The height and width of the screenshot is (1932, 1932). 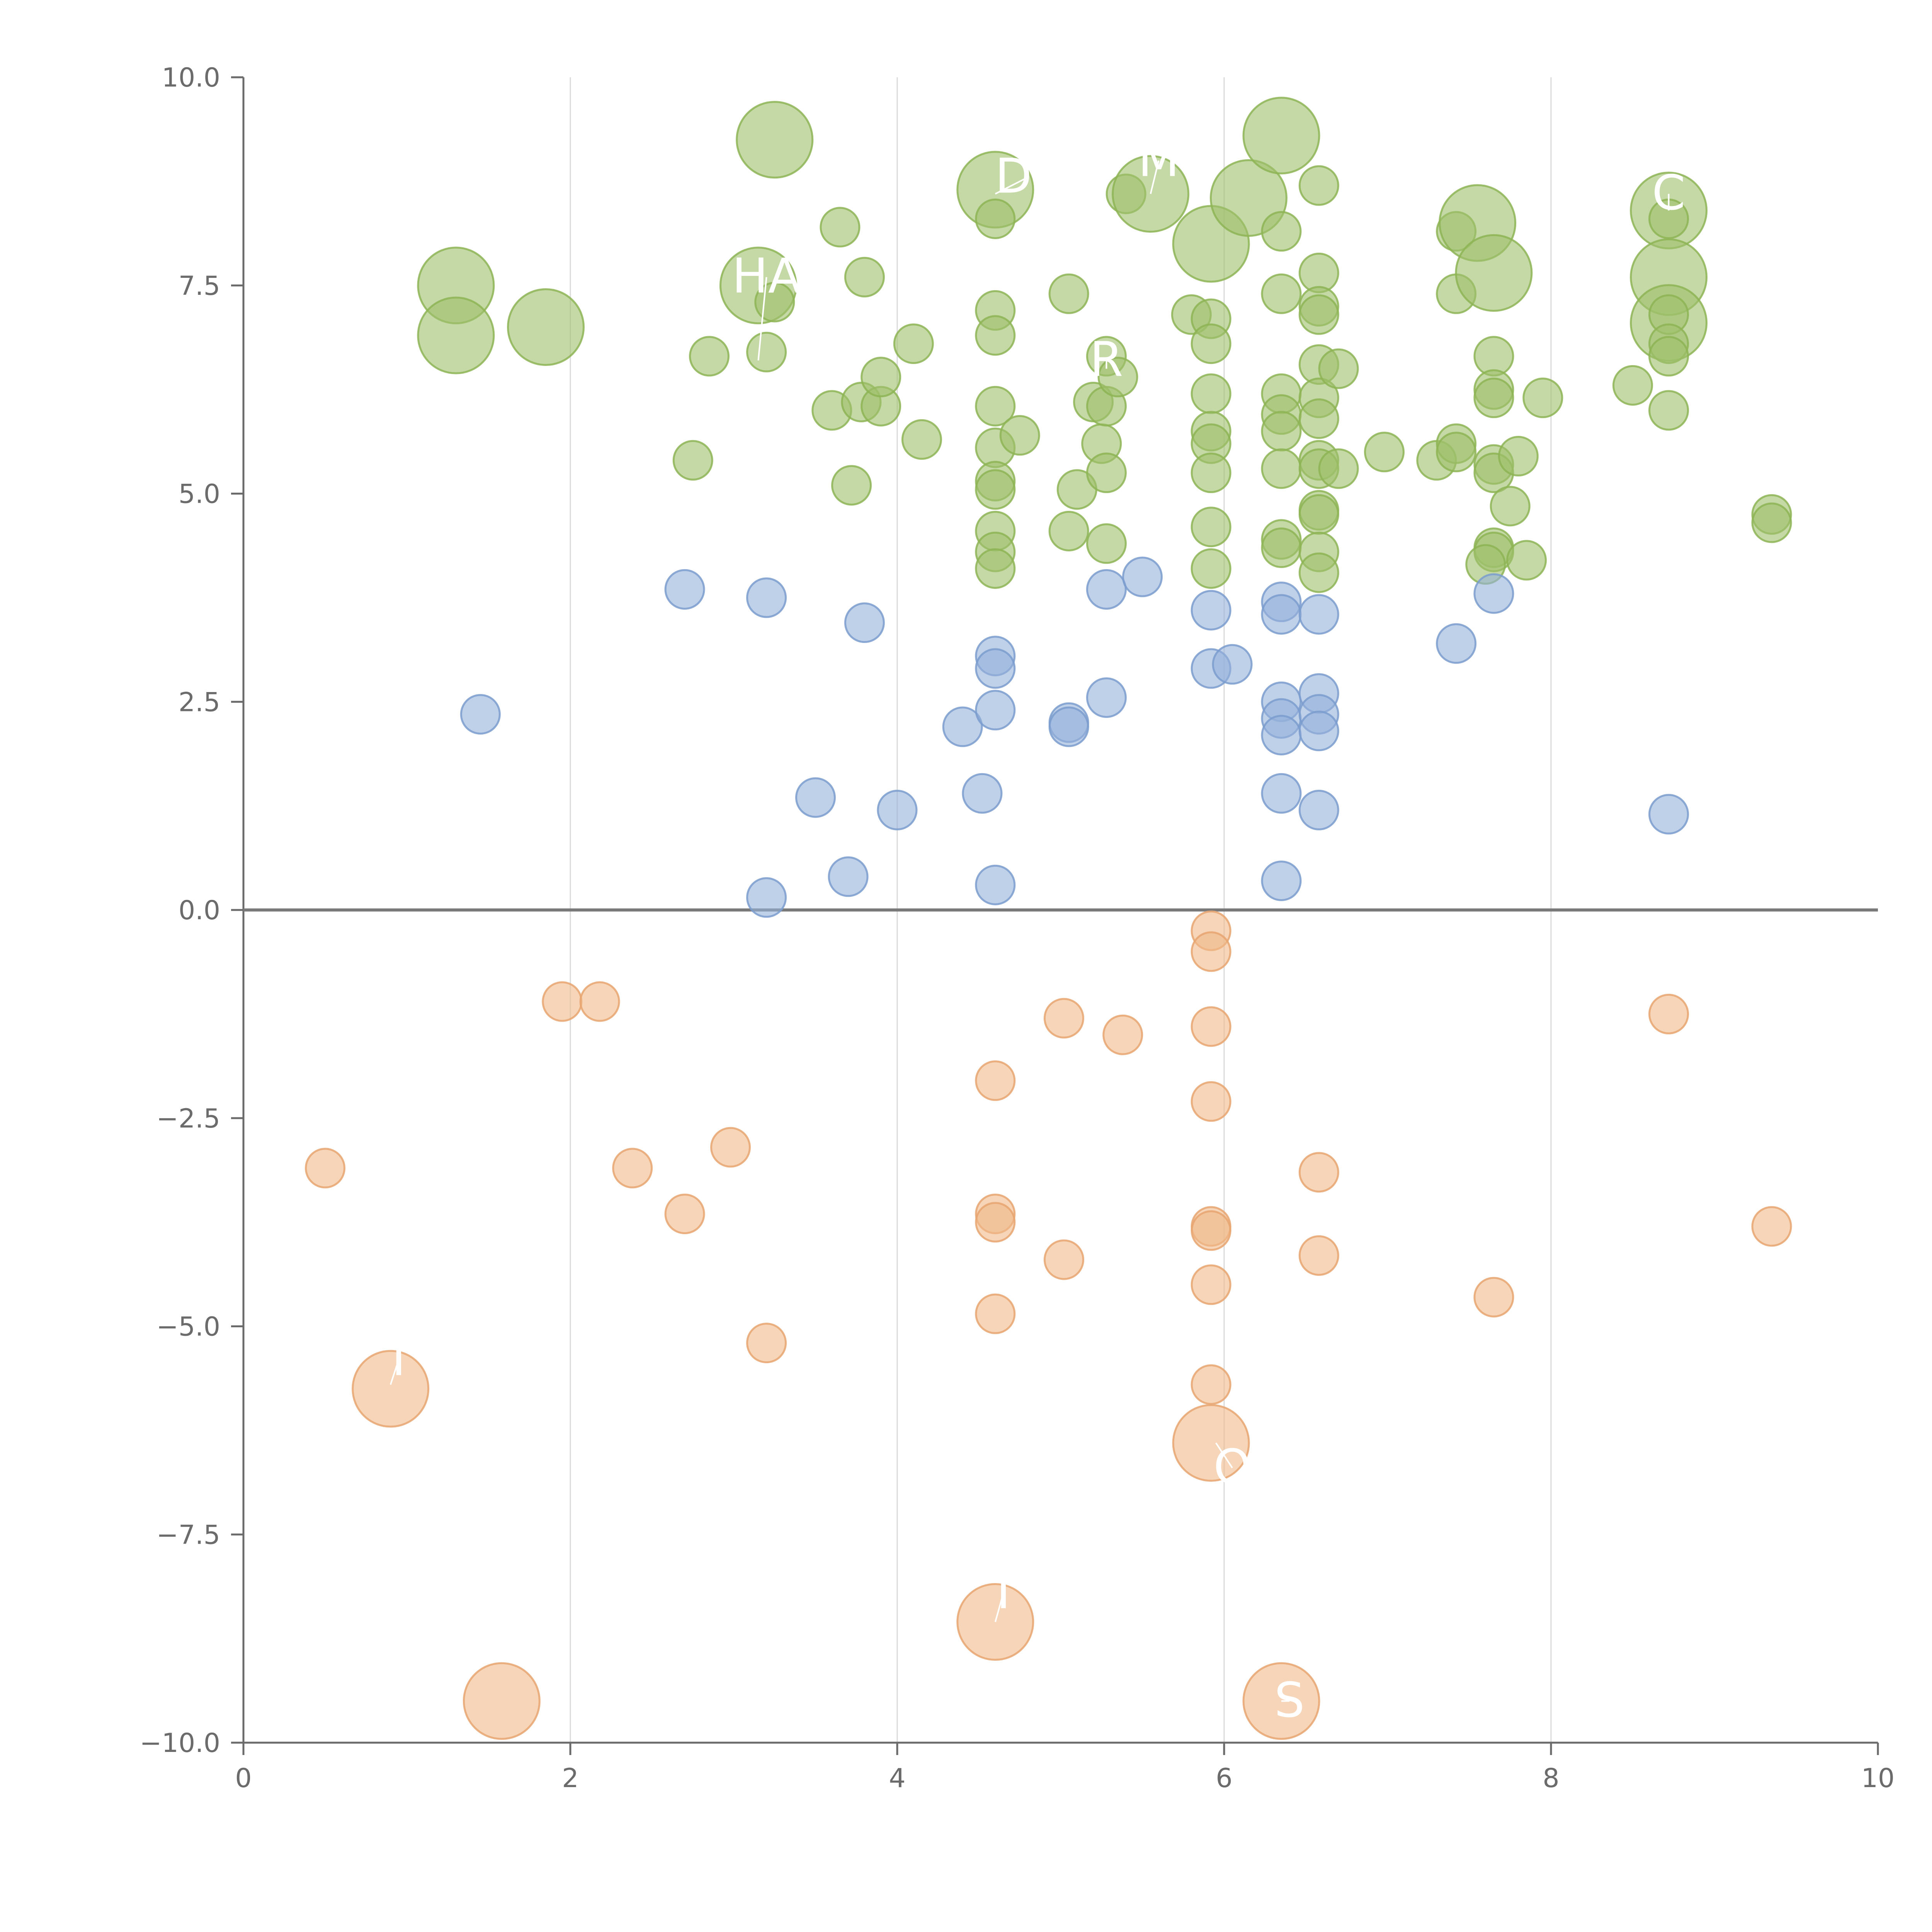 I want to click on x-tick-label: 2, so click(x=570, y=1779).